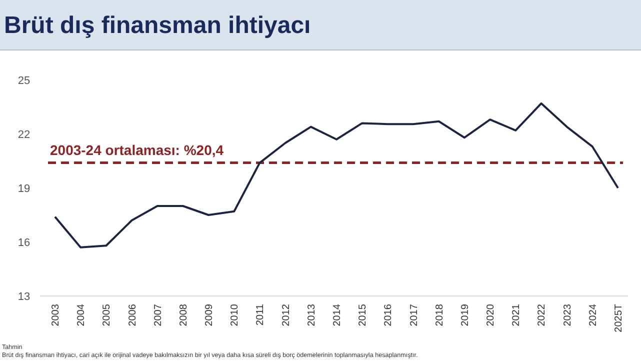 This screenshot has width=641, height=361. Describe the element at coordinates (286, 315) in the screenshot. I see `x-tick-label: 2012` at that location.